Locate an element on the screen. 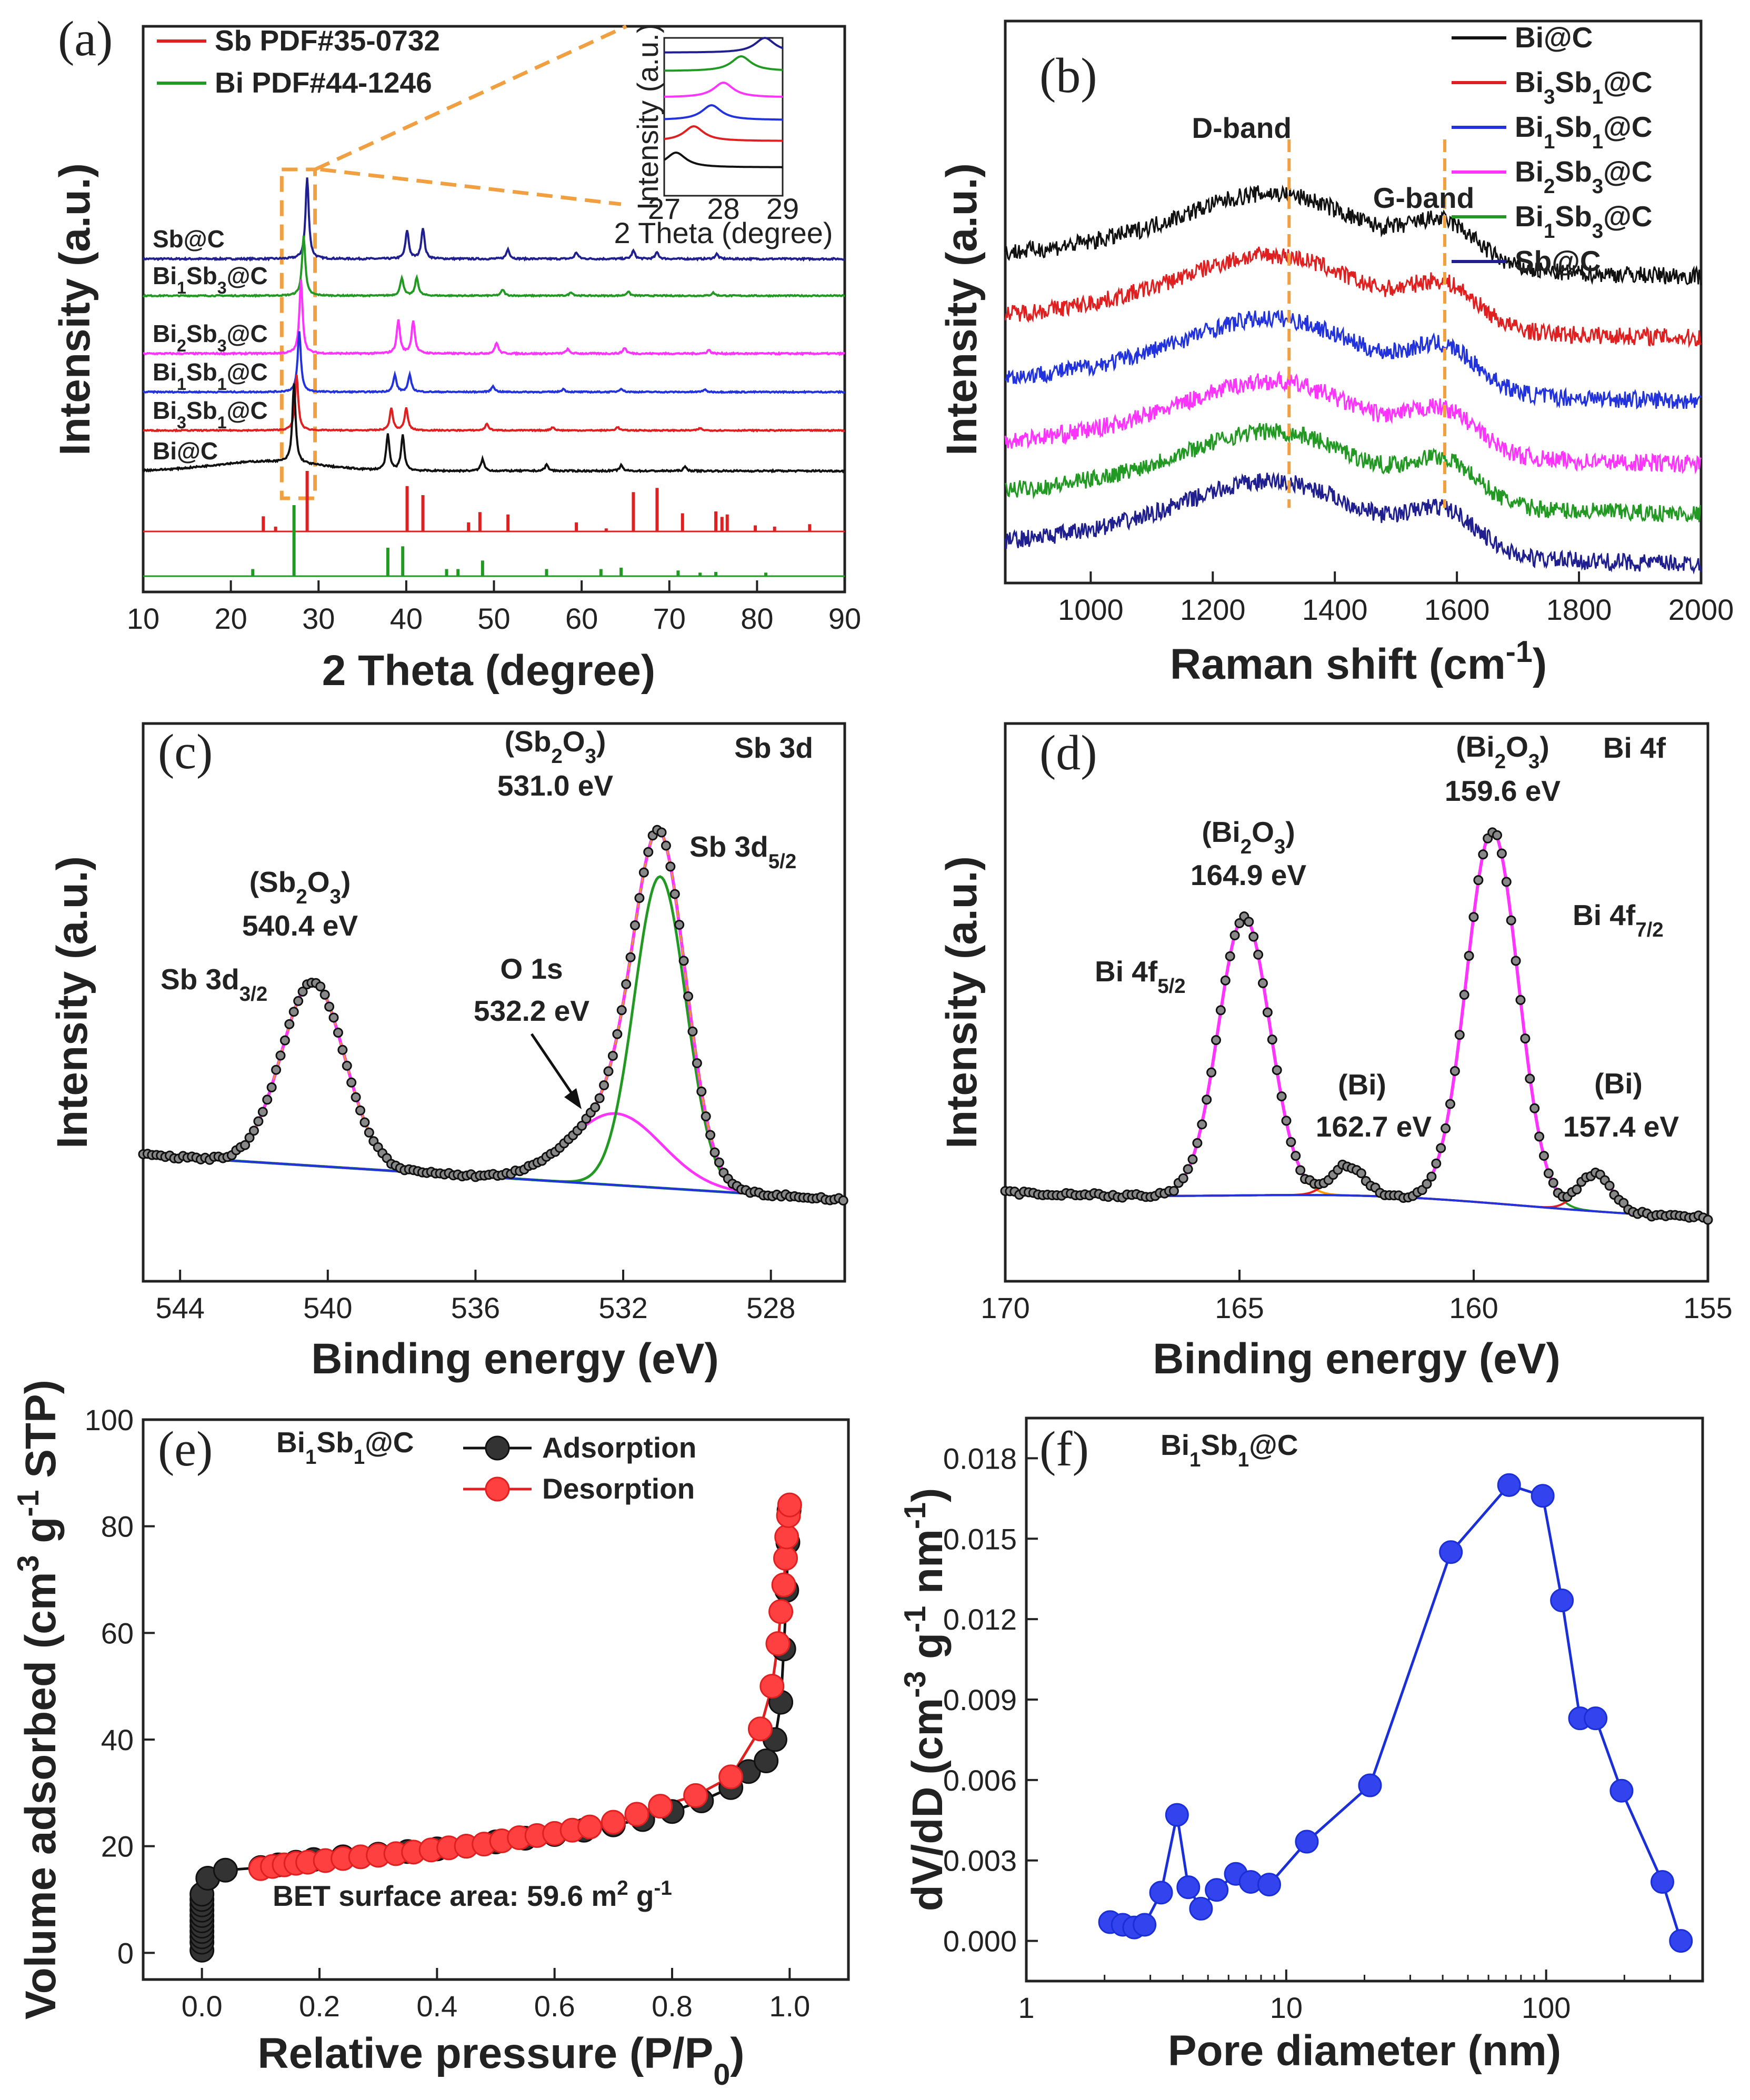  y-tick-label: 40 is located at coordinates (117, 1739).